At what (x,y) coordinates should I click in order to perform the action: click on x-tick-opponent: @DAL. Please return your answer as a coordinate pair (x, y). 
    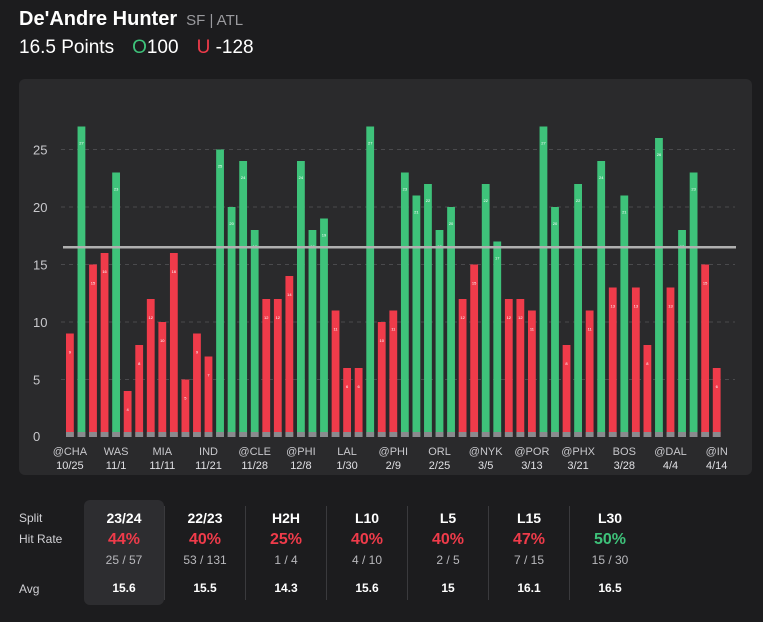
    Looking at the image, I should click on (670, 452).